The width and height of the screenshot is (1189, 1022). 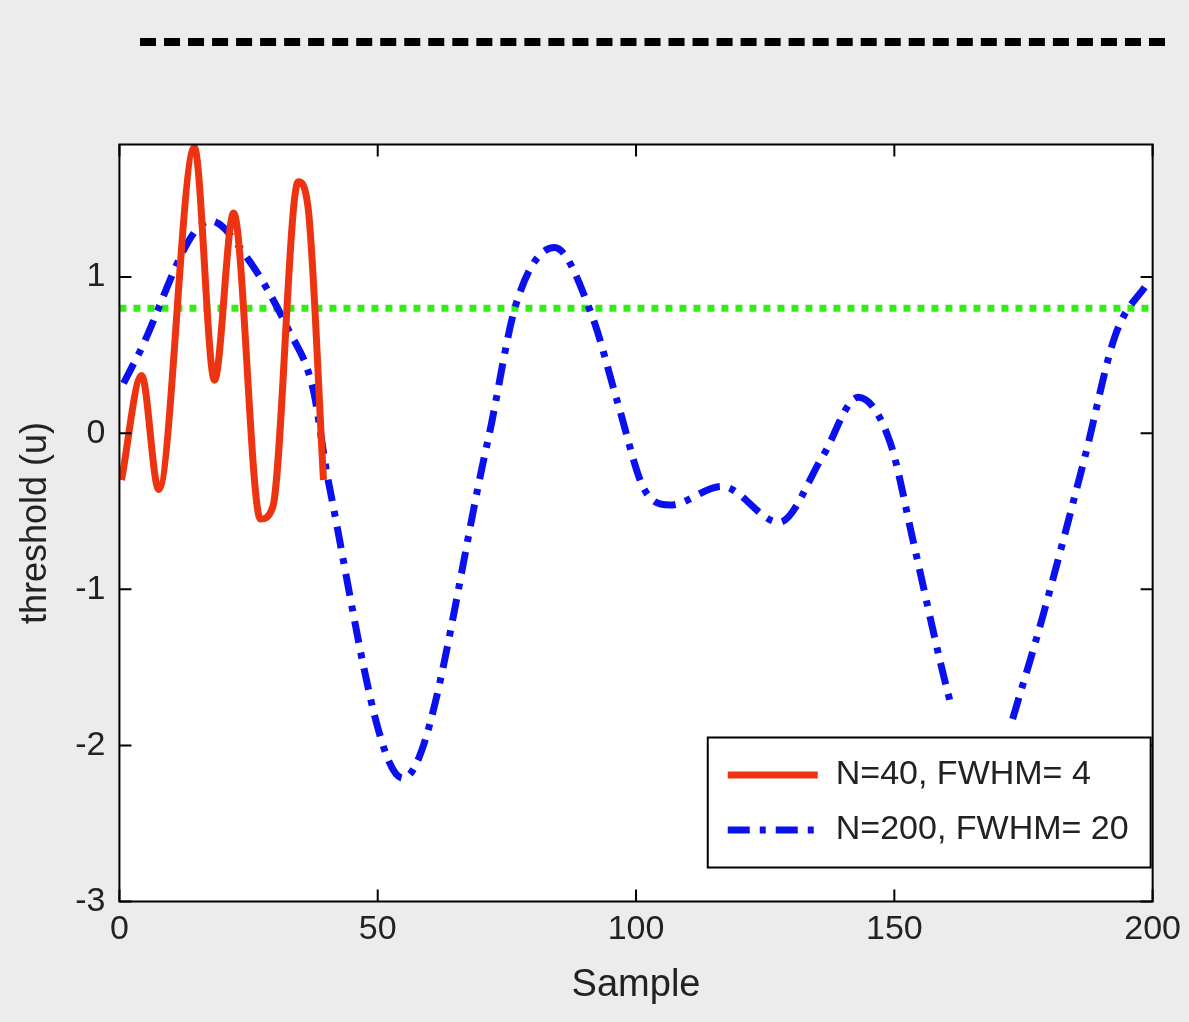 I want to click on y-tick-label: 0, so click(x=96, y=430).